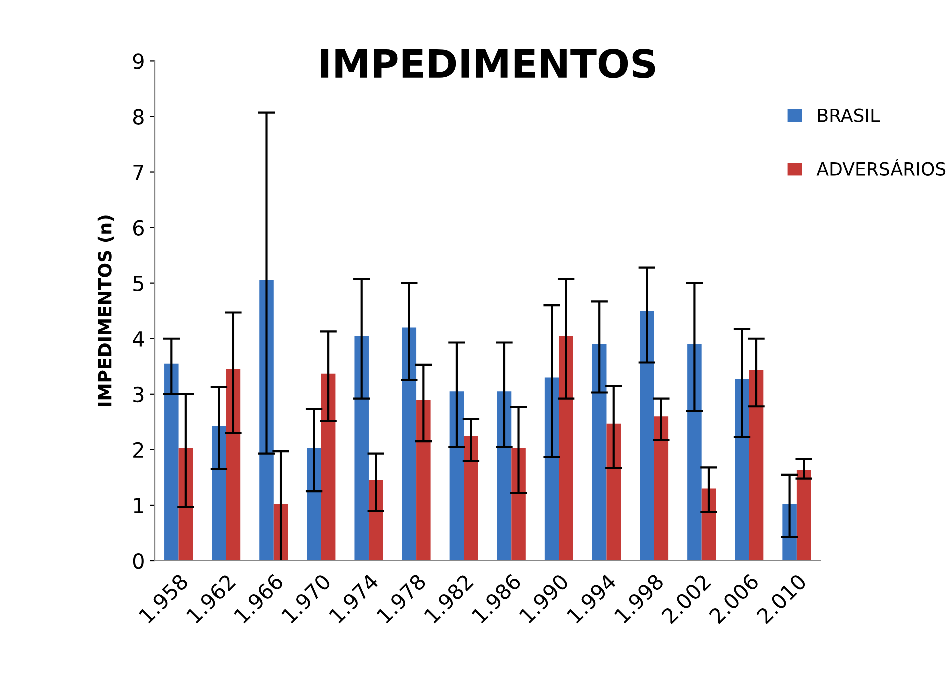 Image resolution: width=951 pixels, height=680 pixels. I want to click on y-tick-label: 7, so click(139, 172).